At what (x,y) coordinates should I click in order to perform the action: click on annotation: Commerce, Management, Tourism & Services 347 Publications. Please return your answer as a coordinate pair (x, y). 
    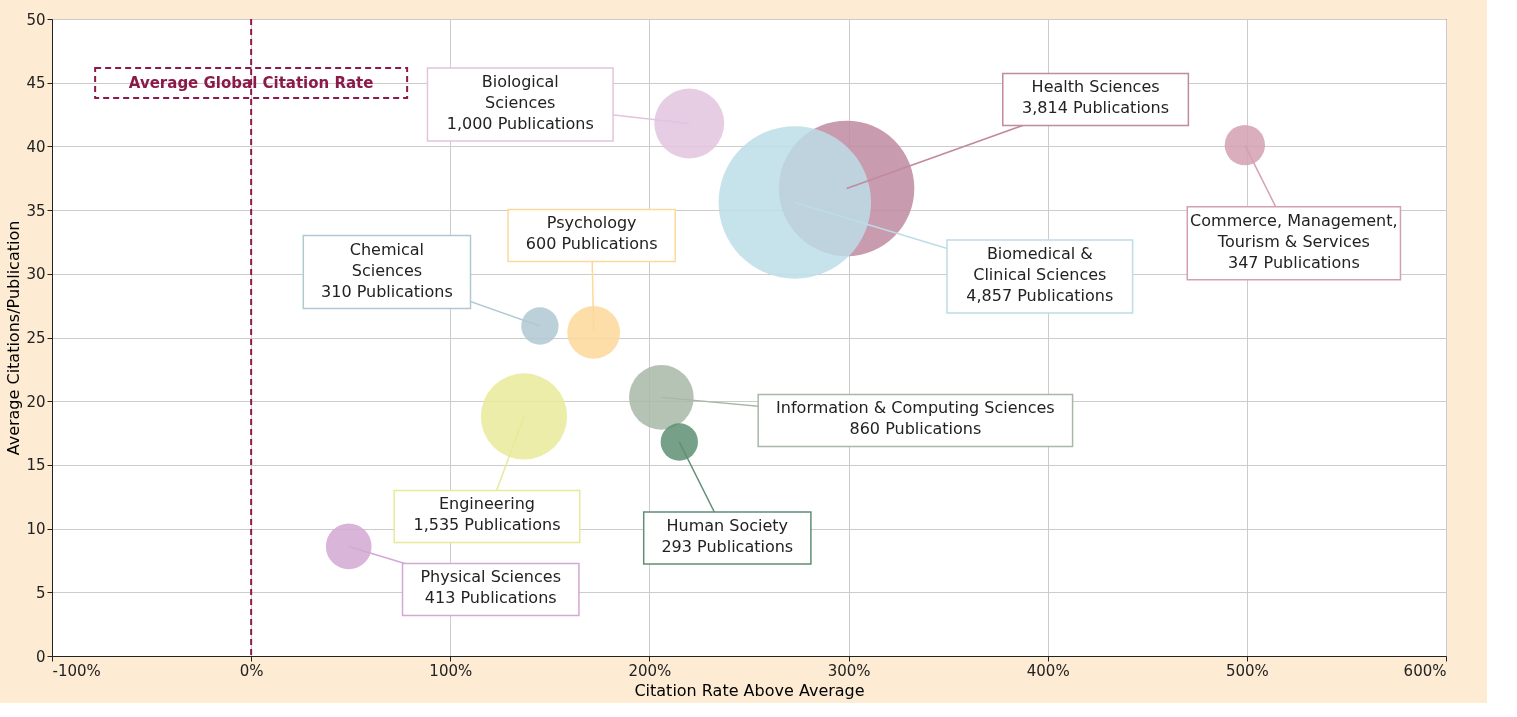
    Looking at the image, I should click on (1294, 241).